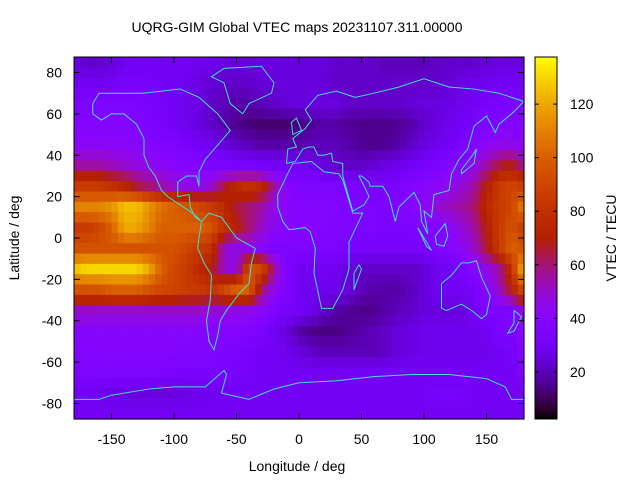 The width and height of the screenshot is (640, 485). What do you see at coordinates (578, 211) in the screenshot?
I see `colorbar-tick-label: 80` at bounding box center [578, 211].